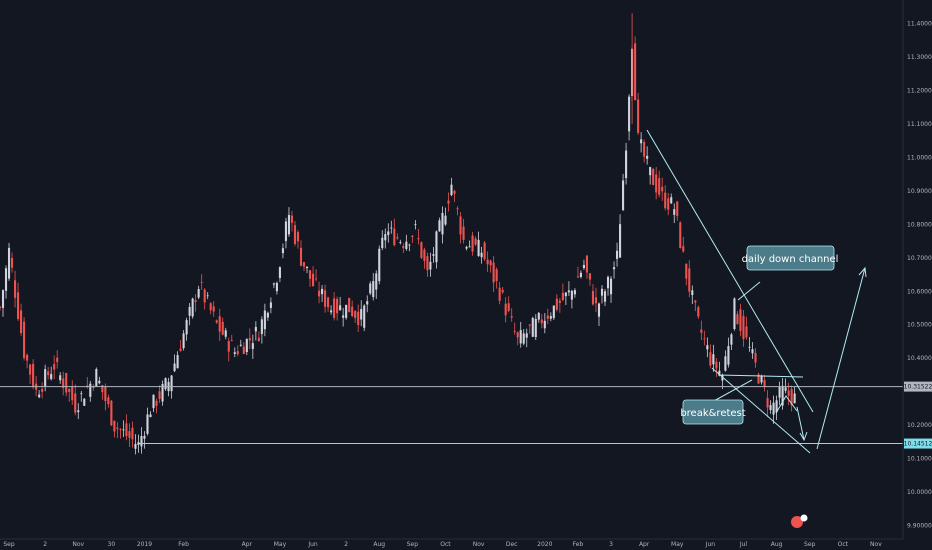 The width and height of the screenshot is (932, 550). Describe the element at coordinates (790, 258) in the screenshot. I see `callout-daily-down-channel: daily down channel` at that location.